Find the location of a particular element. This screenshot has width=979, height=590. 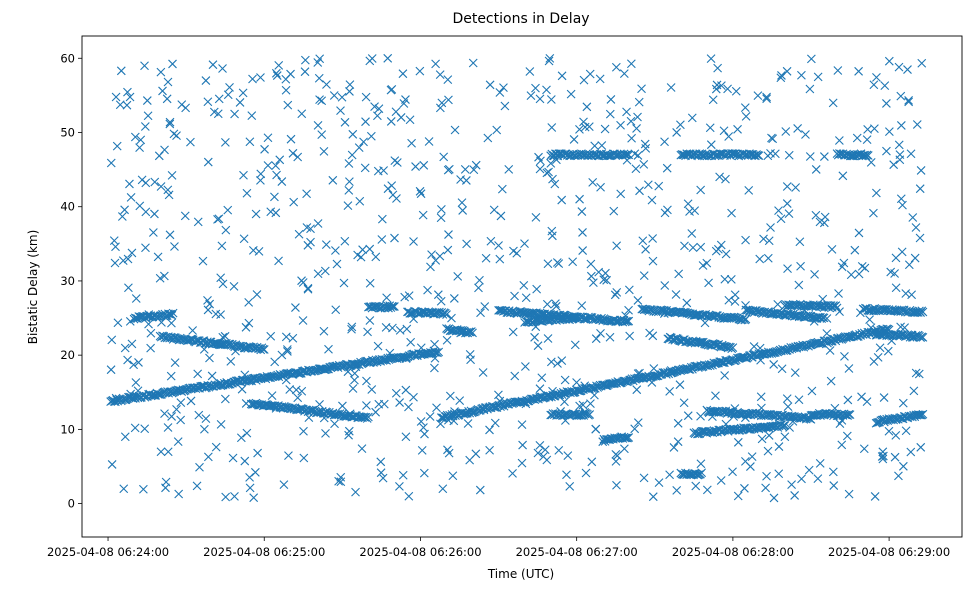

y-axis-label: Bistatic Delay (km) is located at coordinates (33, 287).